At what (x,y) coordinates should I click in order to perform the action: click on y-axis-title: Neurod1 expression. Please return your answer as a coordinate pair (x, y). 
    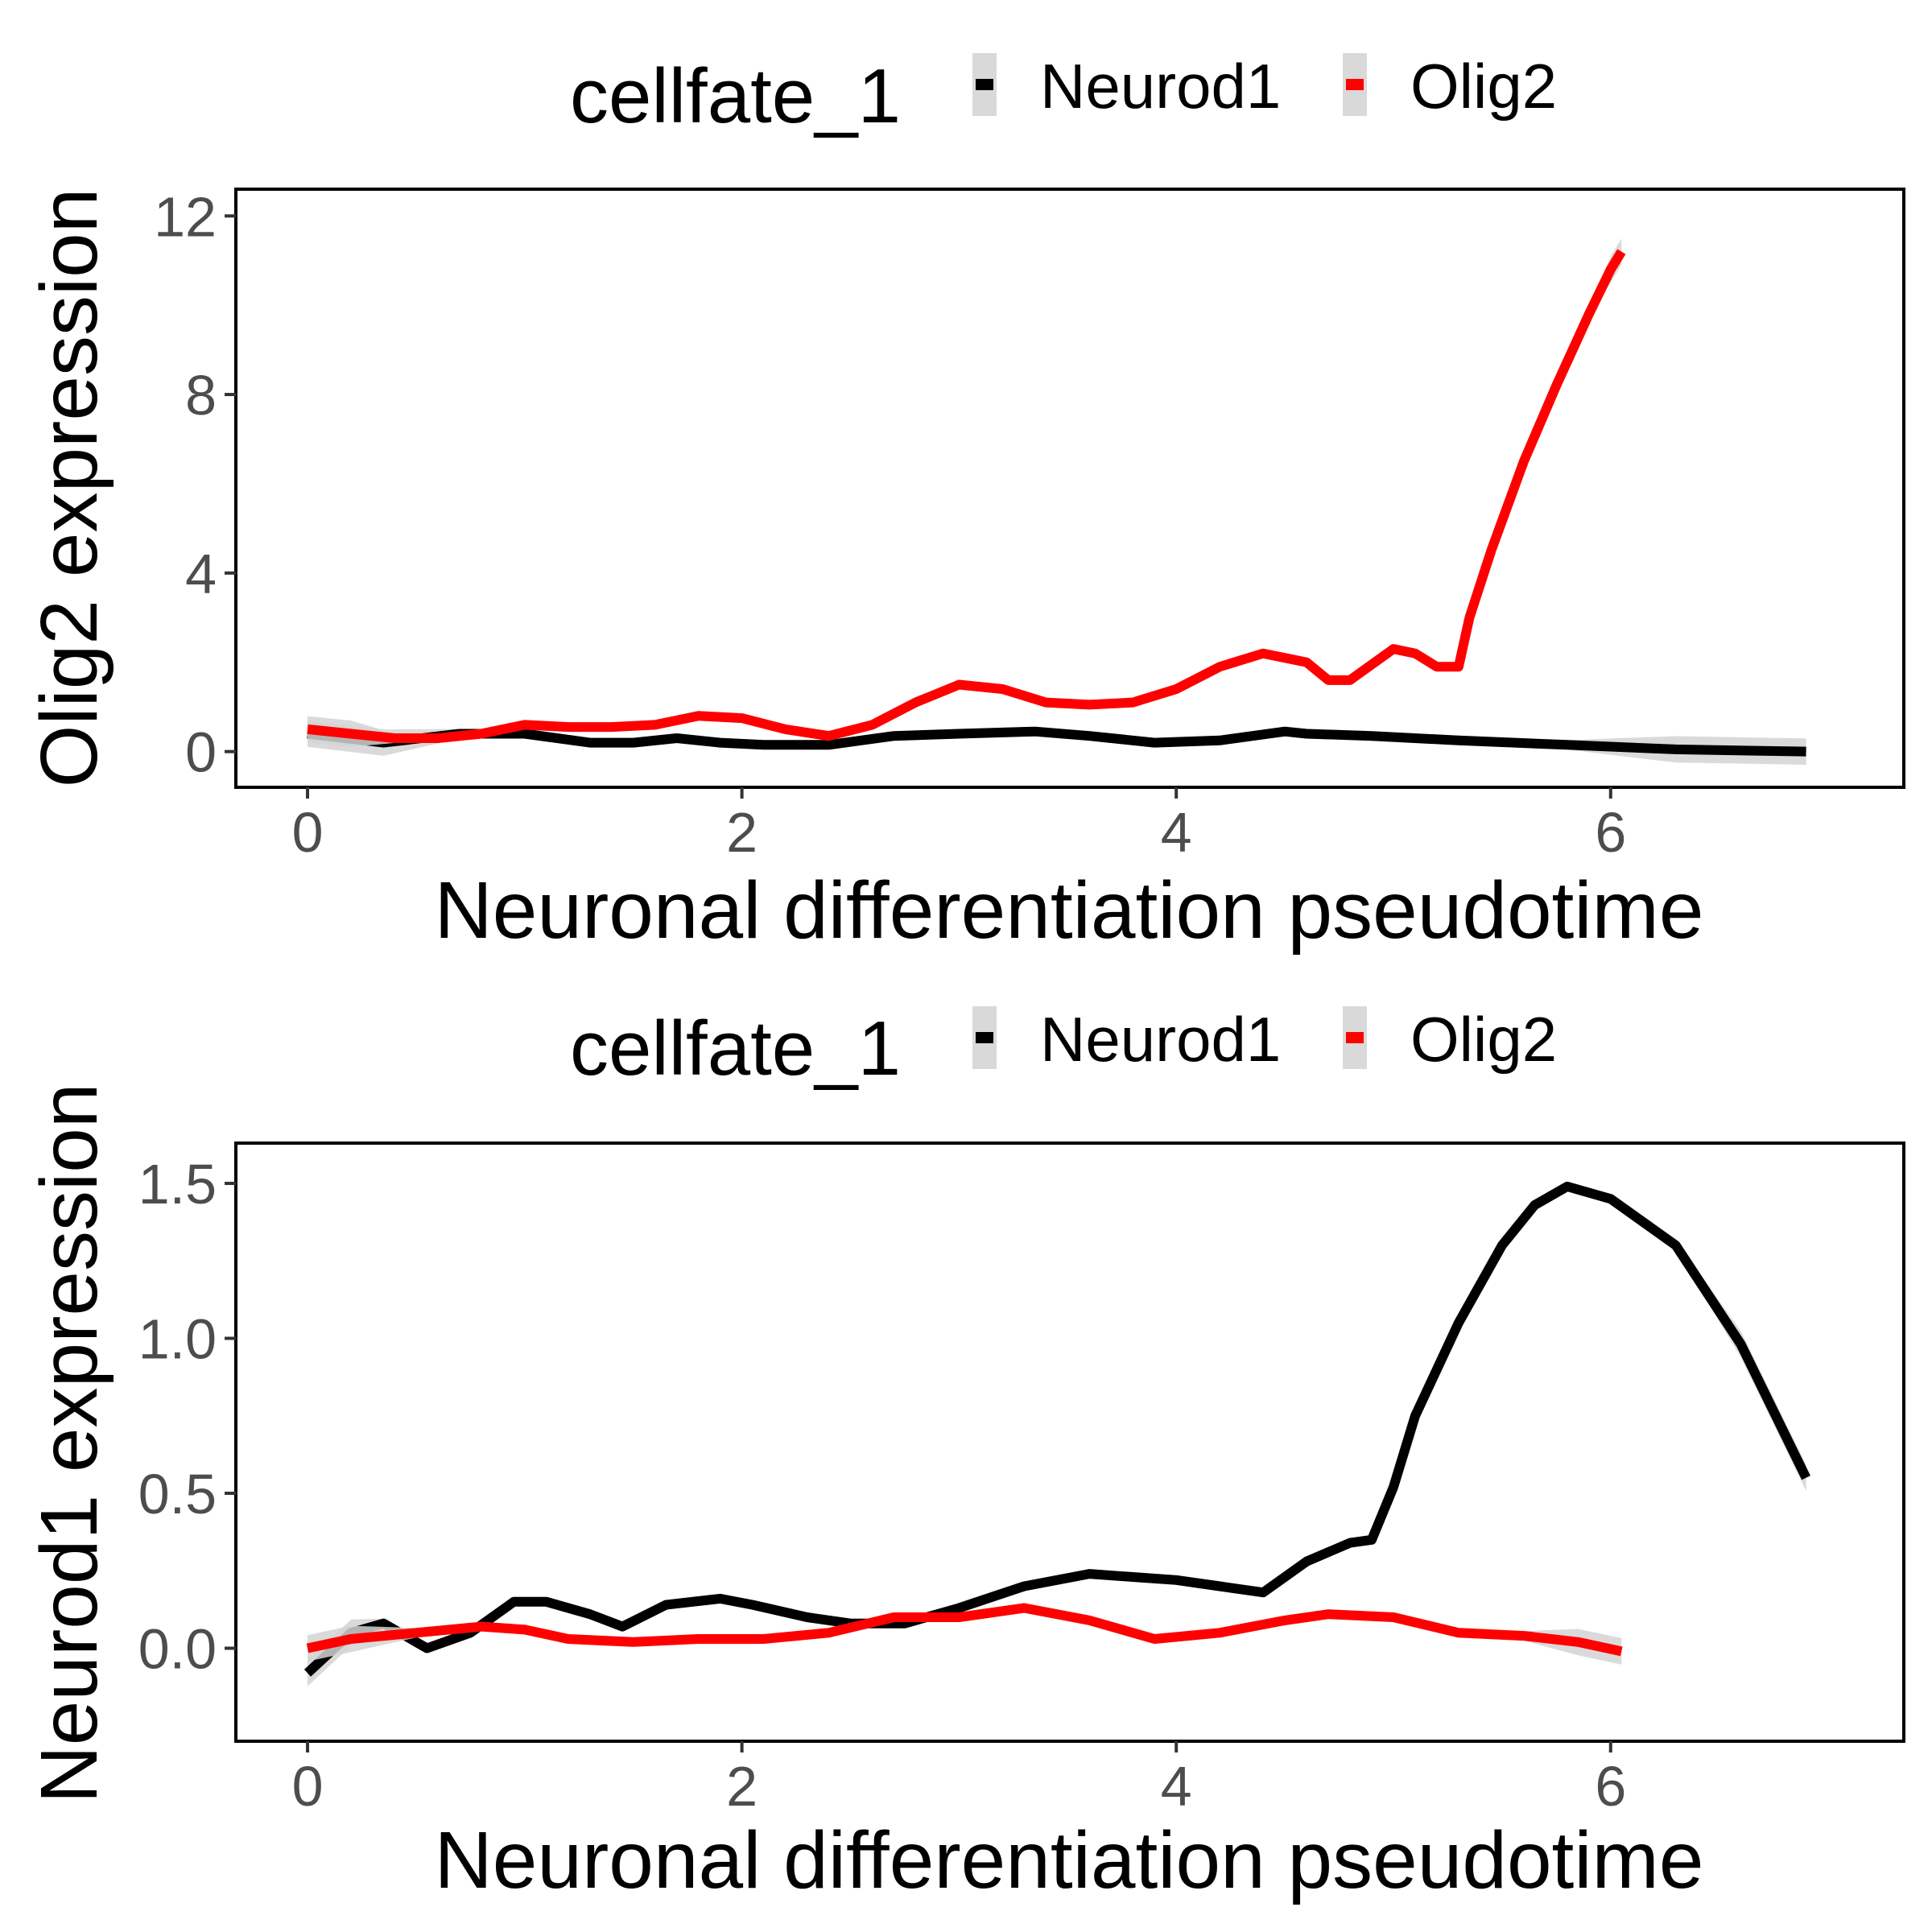
    Looking at the image, I should click on (69, 1444).